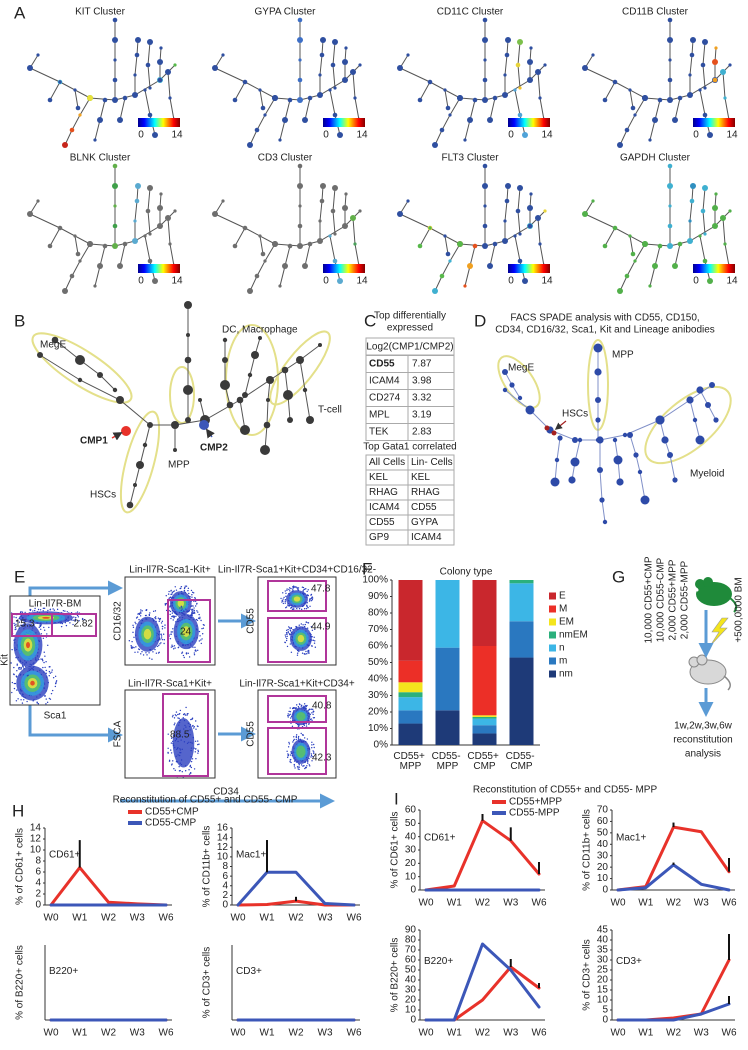  What do you see at coordinates (673, 1012) in the screenshot?
I see `series-line` at bounding box center [673, 1012].